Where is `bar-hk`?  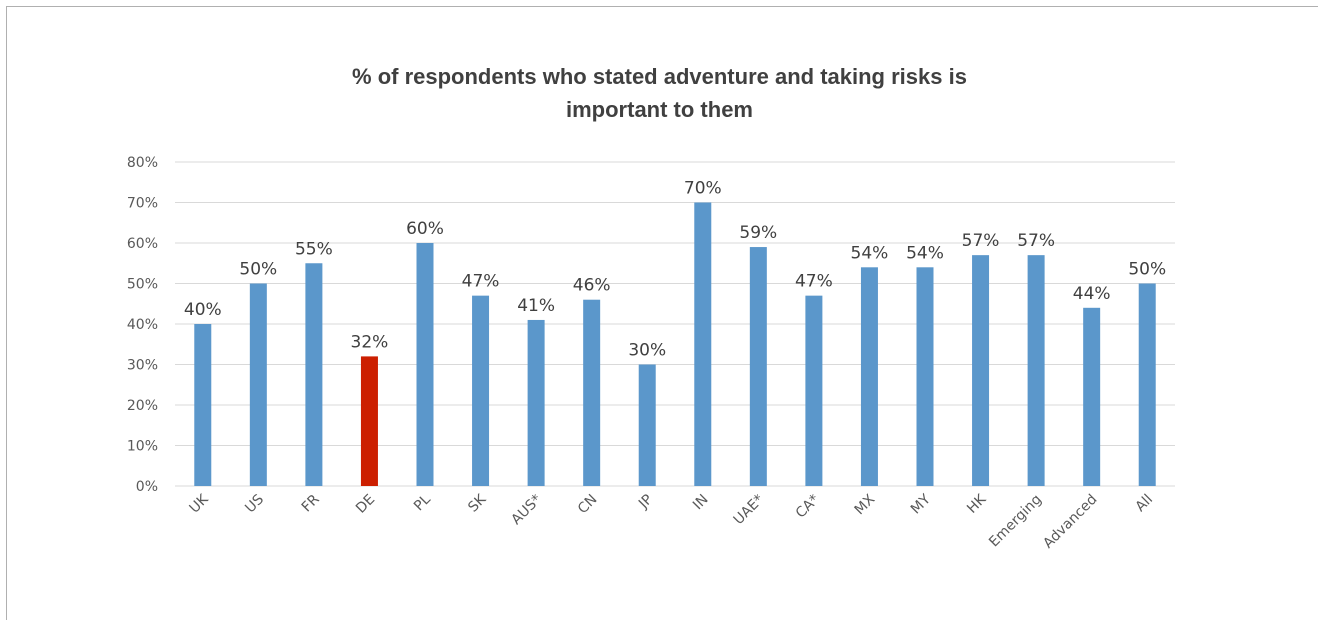 bar-hk is located at coordinates (981, 370).